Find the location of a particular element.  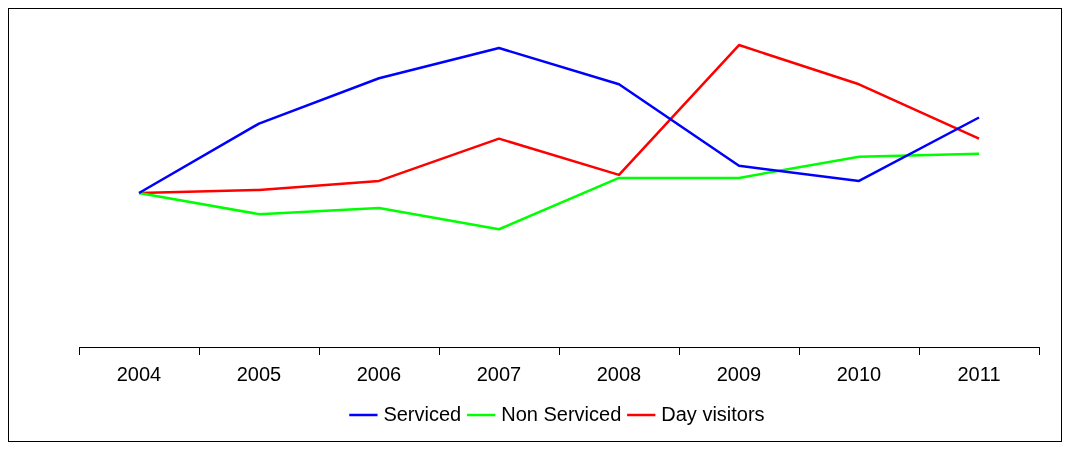

x-tick-label: 2010 is located at coordinates (859, 373).